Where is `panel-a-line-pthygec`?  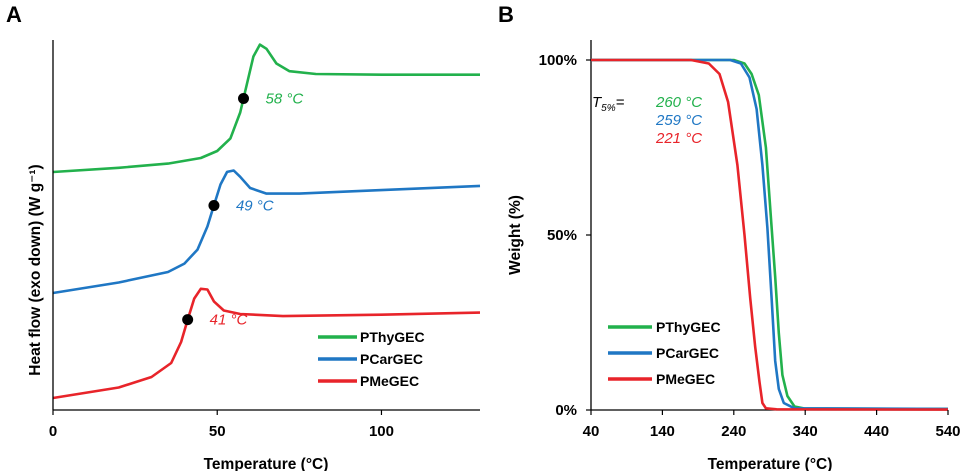 panel-a-line-pthygec is located at coordinates (266, 108).